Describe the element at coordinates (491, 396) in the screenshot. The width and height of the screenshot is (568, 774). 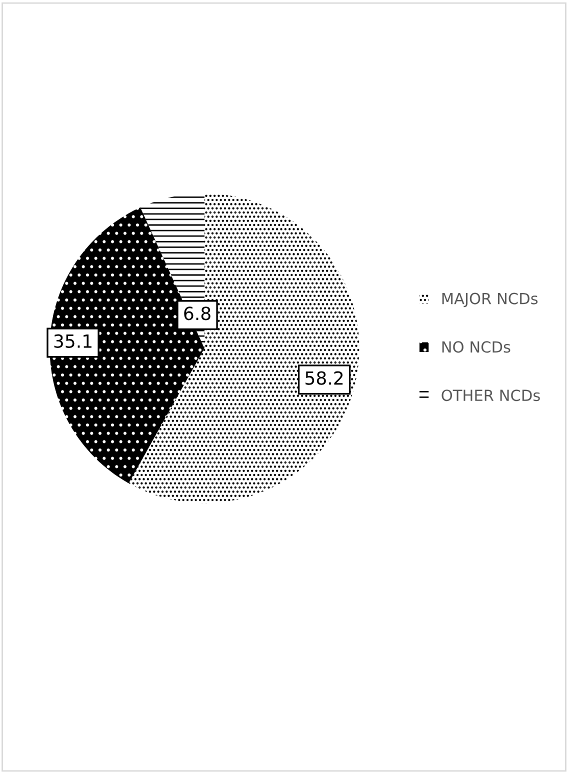
I see `legend-label: OTHER NCDs` at that location.